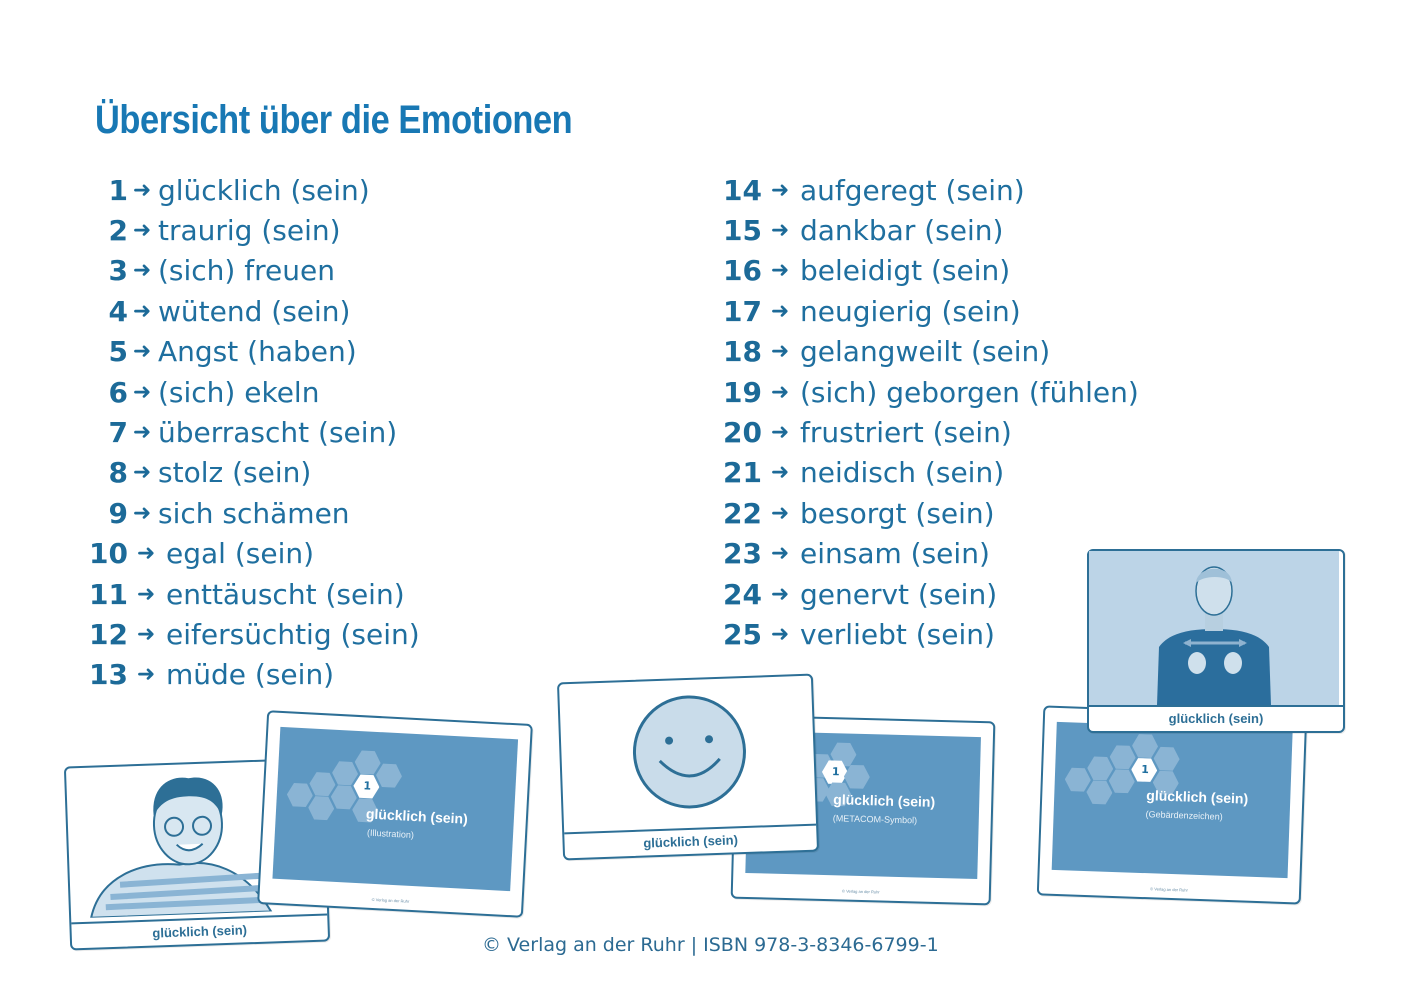 This screenshot has height=1000, width=1410. Describe the element at coordinates (182, 848) in the screenshot. I see `boy-illustration` at that location.